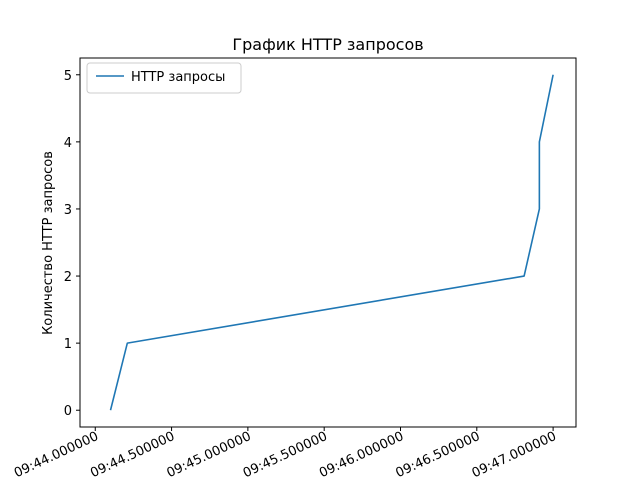 The image size is (640, 480). What do you see at coordinates (68, 210) in the screenshot?
I see `y-tick-label: 3` at bounding box center [68, 210].